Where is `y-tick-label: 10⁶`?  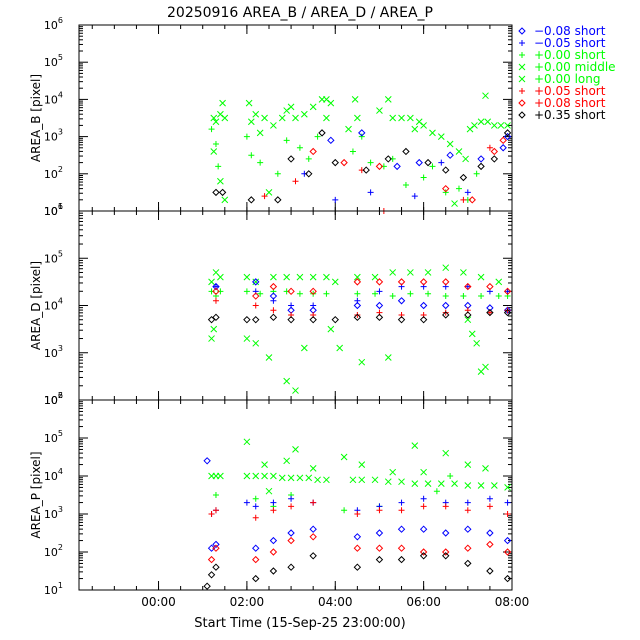
y-tick-label: 10⁶ is located at coordinates (53, 399).